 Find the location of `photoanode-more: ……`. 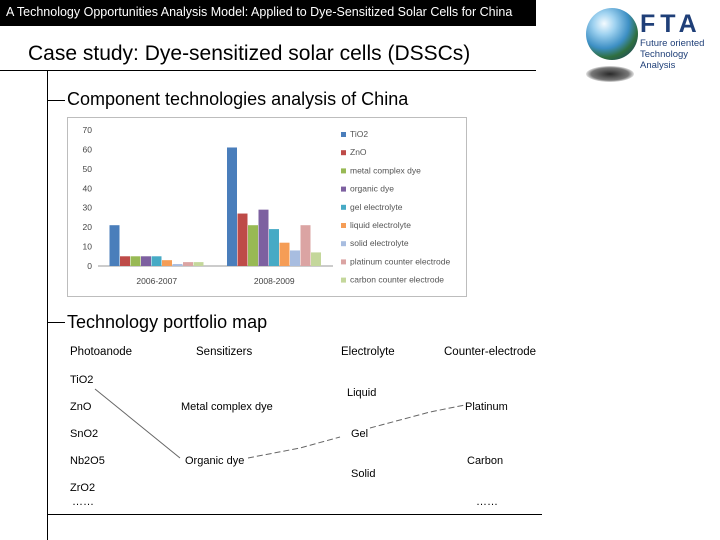

photoanode-more: …… is located at coordinates (83, 502).